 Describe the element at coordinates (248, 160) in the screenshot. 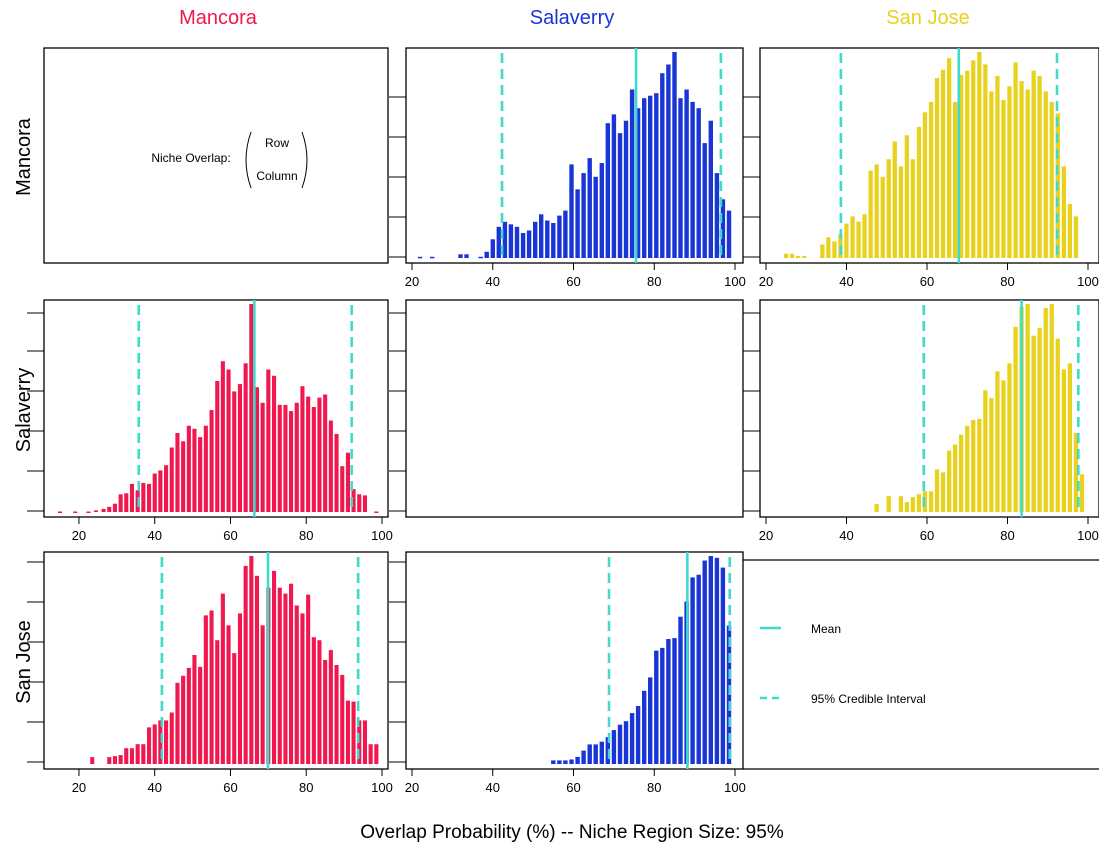

I see `note-left-paren` at that location.